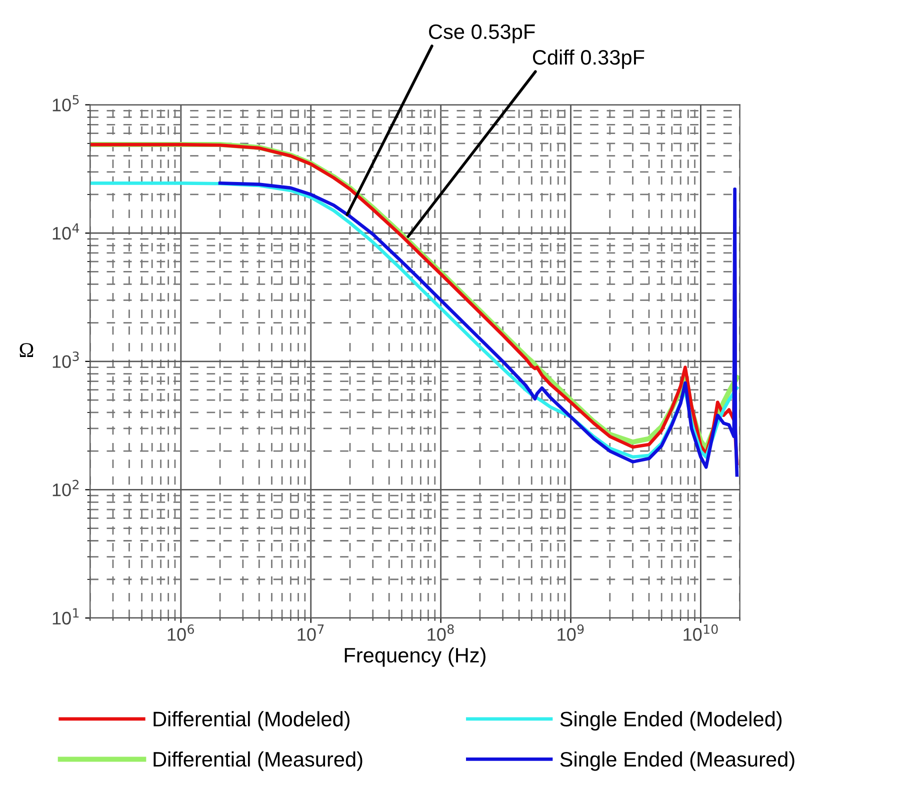 This screenshot has width=910, height=800. What do you see at coordinates (65, 616) in the screenshot?
I see `y-tick-label: 10$^{1}$` at bounding box center [65, 616].